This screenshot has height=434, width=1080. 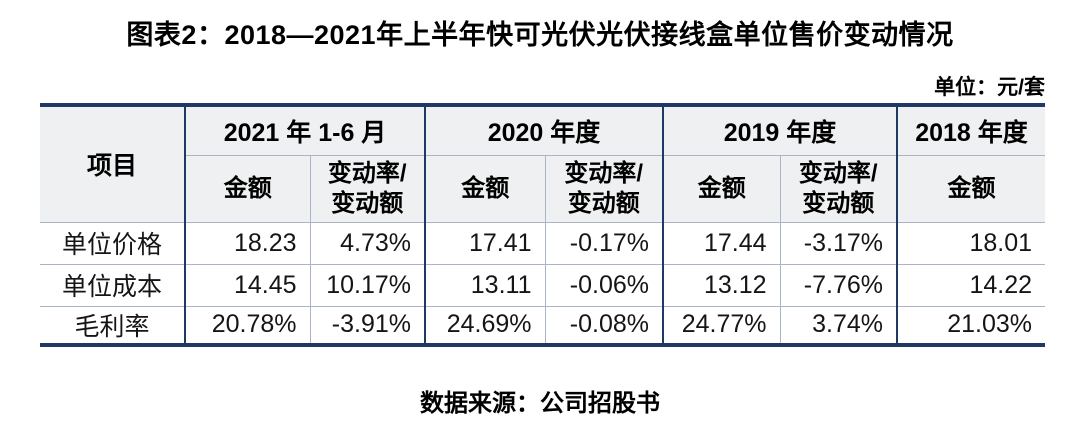 I want to click on corner-header: 项目, so click(x=112, y=164).